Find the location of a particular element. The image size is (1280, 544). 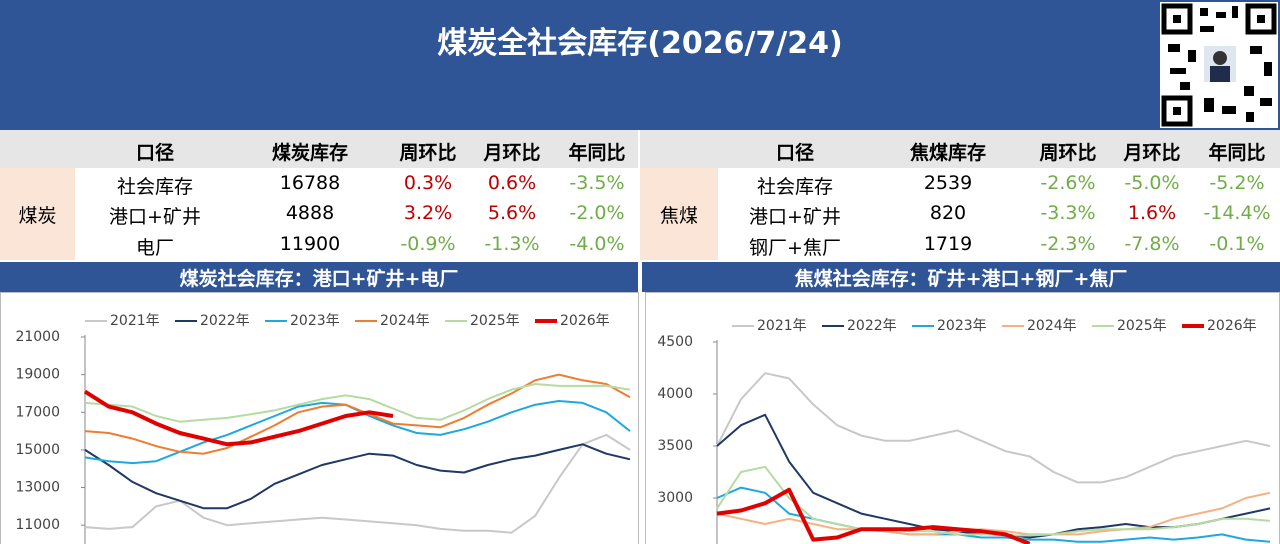

table-cell: -7.8% is located at coordinates (1152, 244).